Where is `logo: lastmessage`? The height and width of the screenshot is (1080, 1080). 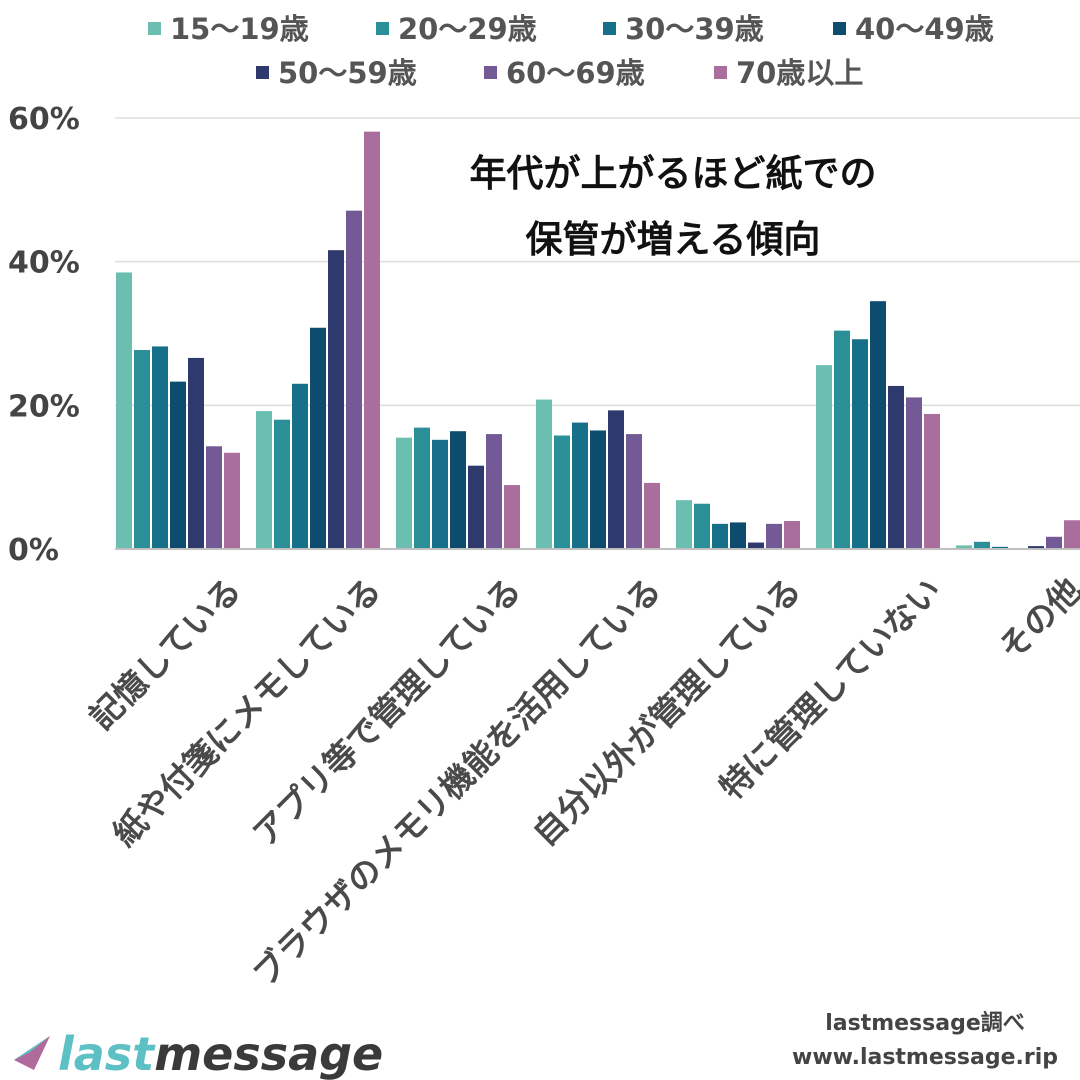
logo: lastmessage is located at coordinates (198, 1053).